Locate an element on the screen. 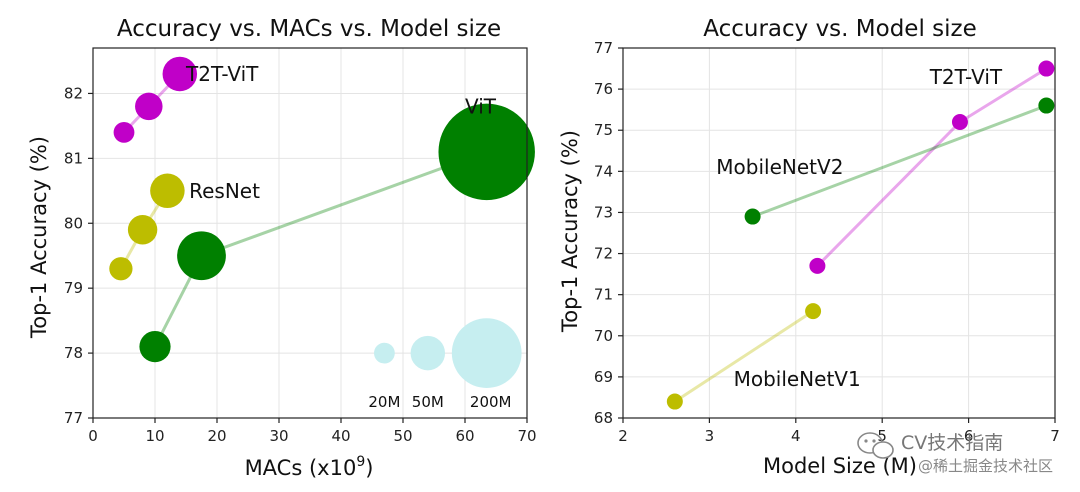 The width and height of the screenshot is (1080, 492). right-y-tick-label: 74 is located at coordinates (603, 171).